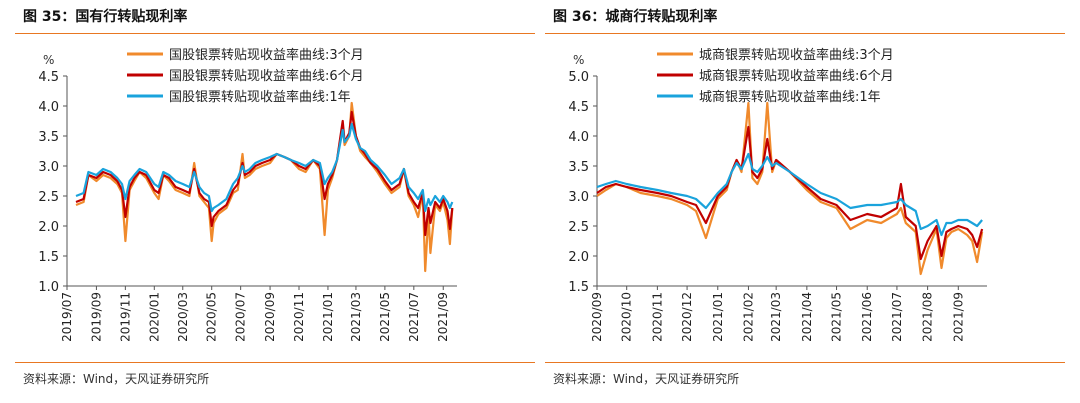 This screenshot has height=403, width=1080. What do you see at coordinates (266, 55) in the screenshot?
I see `legend-label: 国股银票转贴现收益率曲线:3个月` at bounding box center [266, 55].